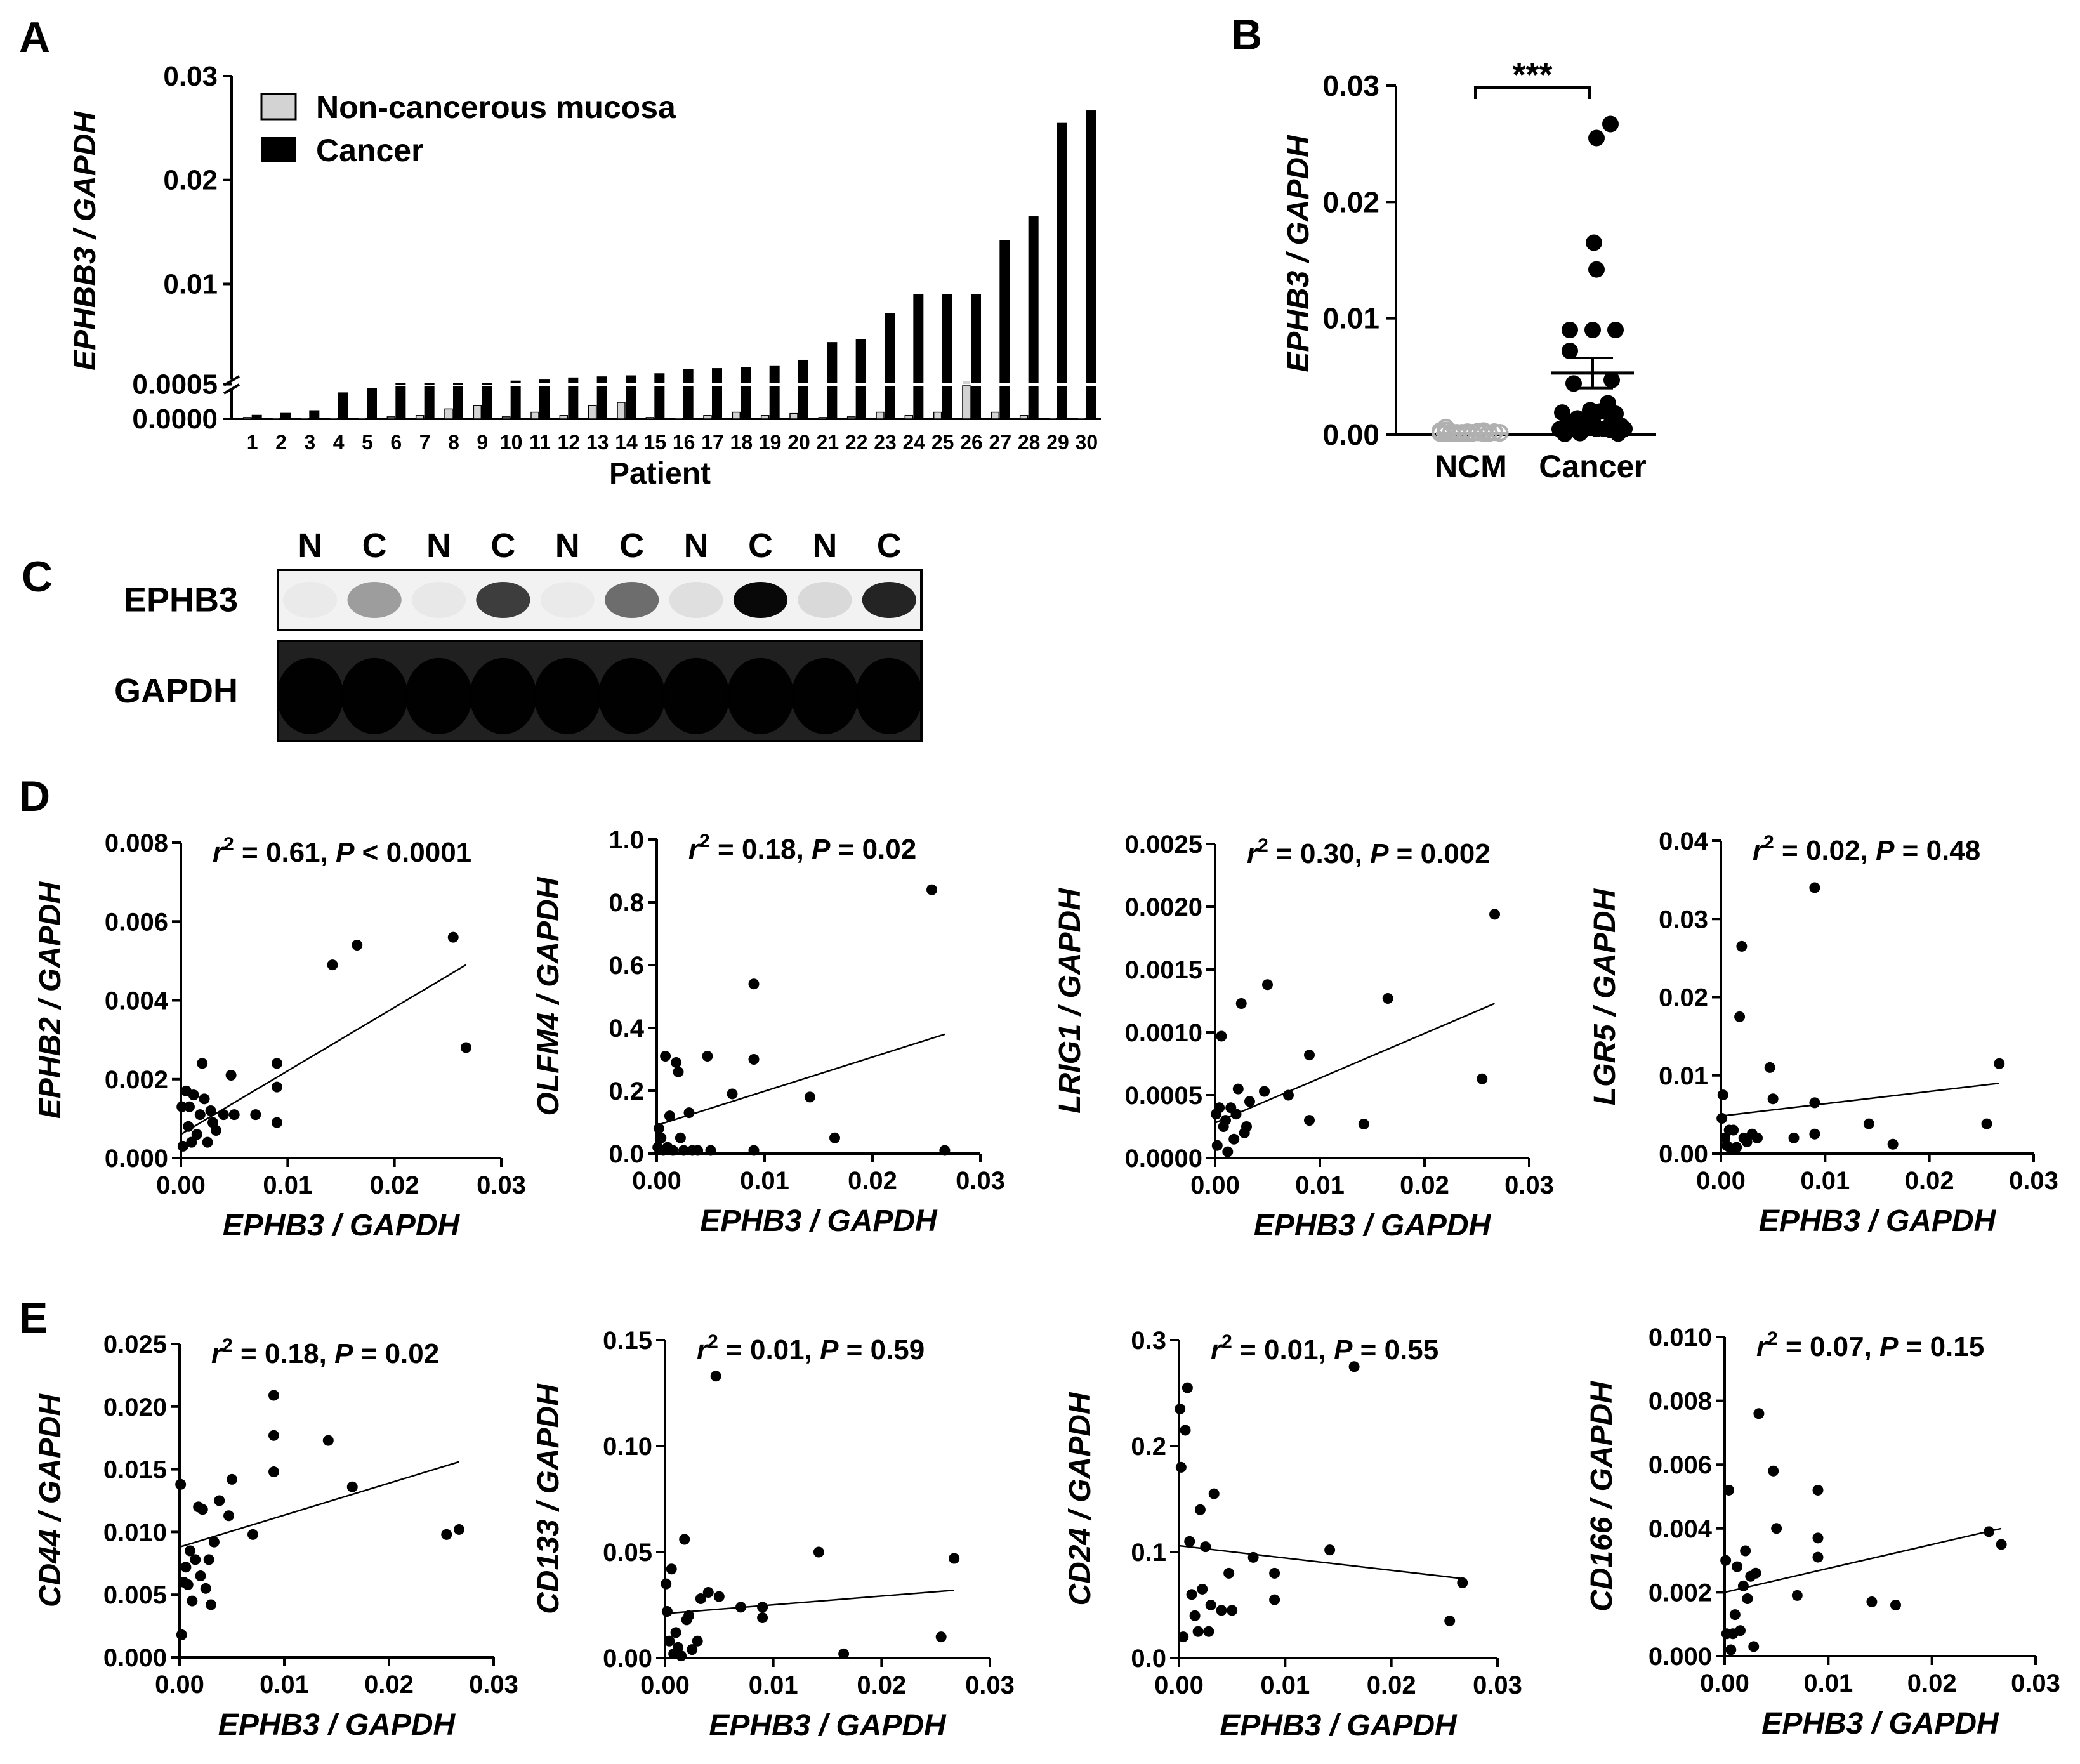  I want to click on stats-eq: =, so click(1794, 1346).